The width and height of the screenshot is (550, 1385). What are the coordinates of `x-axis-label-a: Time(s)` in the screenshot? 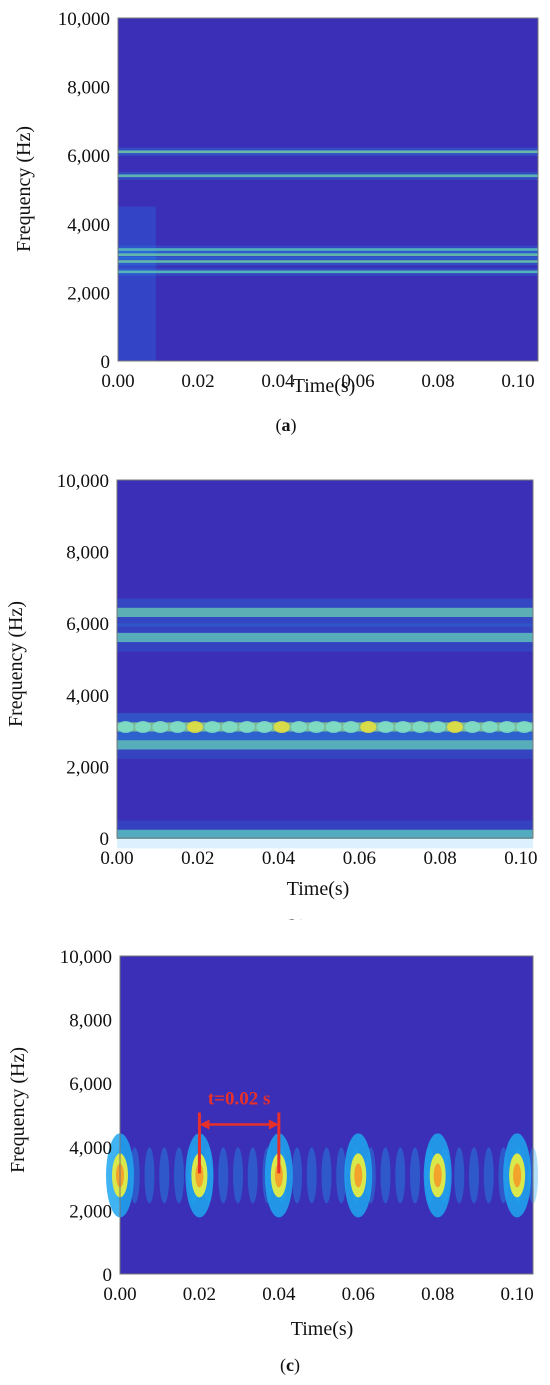 It's located at (324, 386).